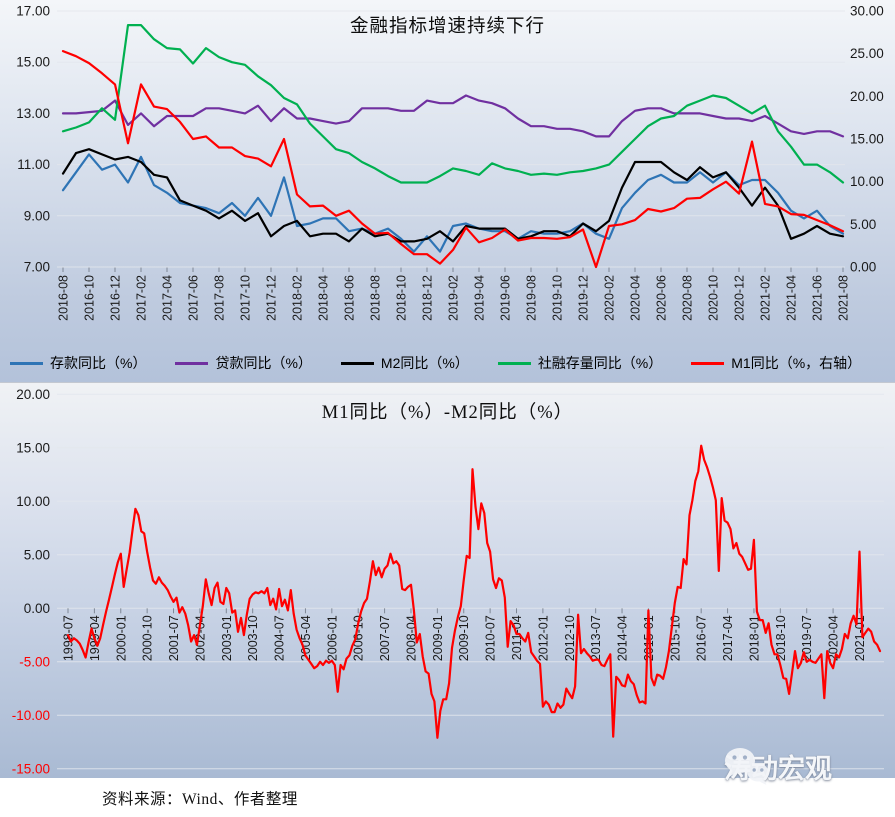  Describe the element at coordinates (688, 298) in the screenshot. I see `x-axis-tick-label: 2020-08` at that location.